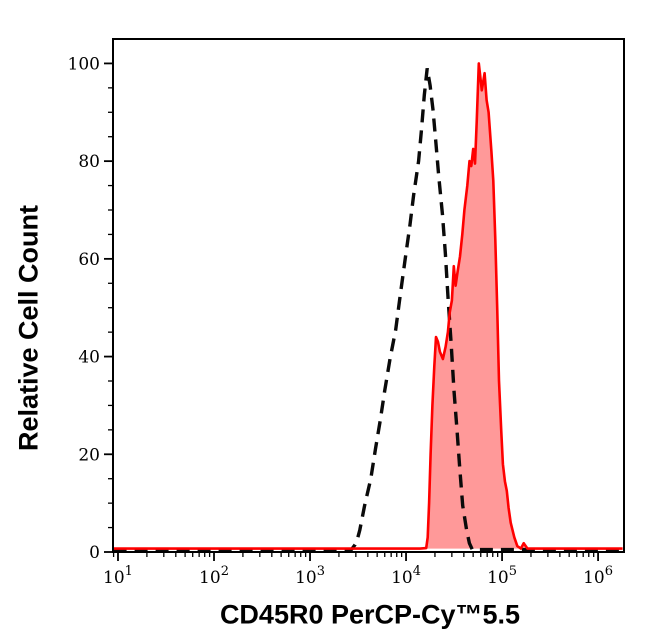  What do you see at coordinates (406, 576) in the screenshot?
I see `x-tick-label: 10⁴` at bounding box center [406, 576].